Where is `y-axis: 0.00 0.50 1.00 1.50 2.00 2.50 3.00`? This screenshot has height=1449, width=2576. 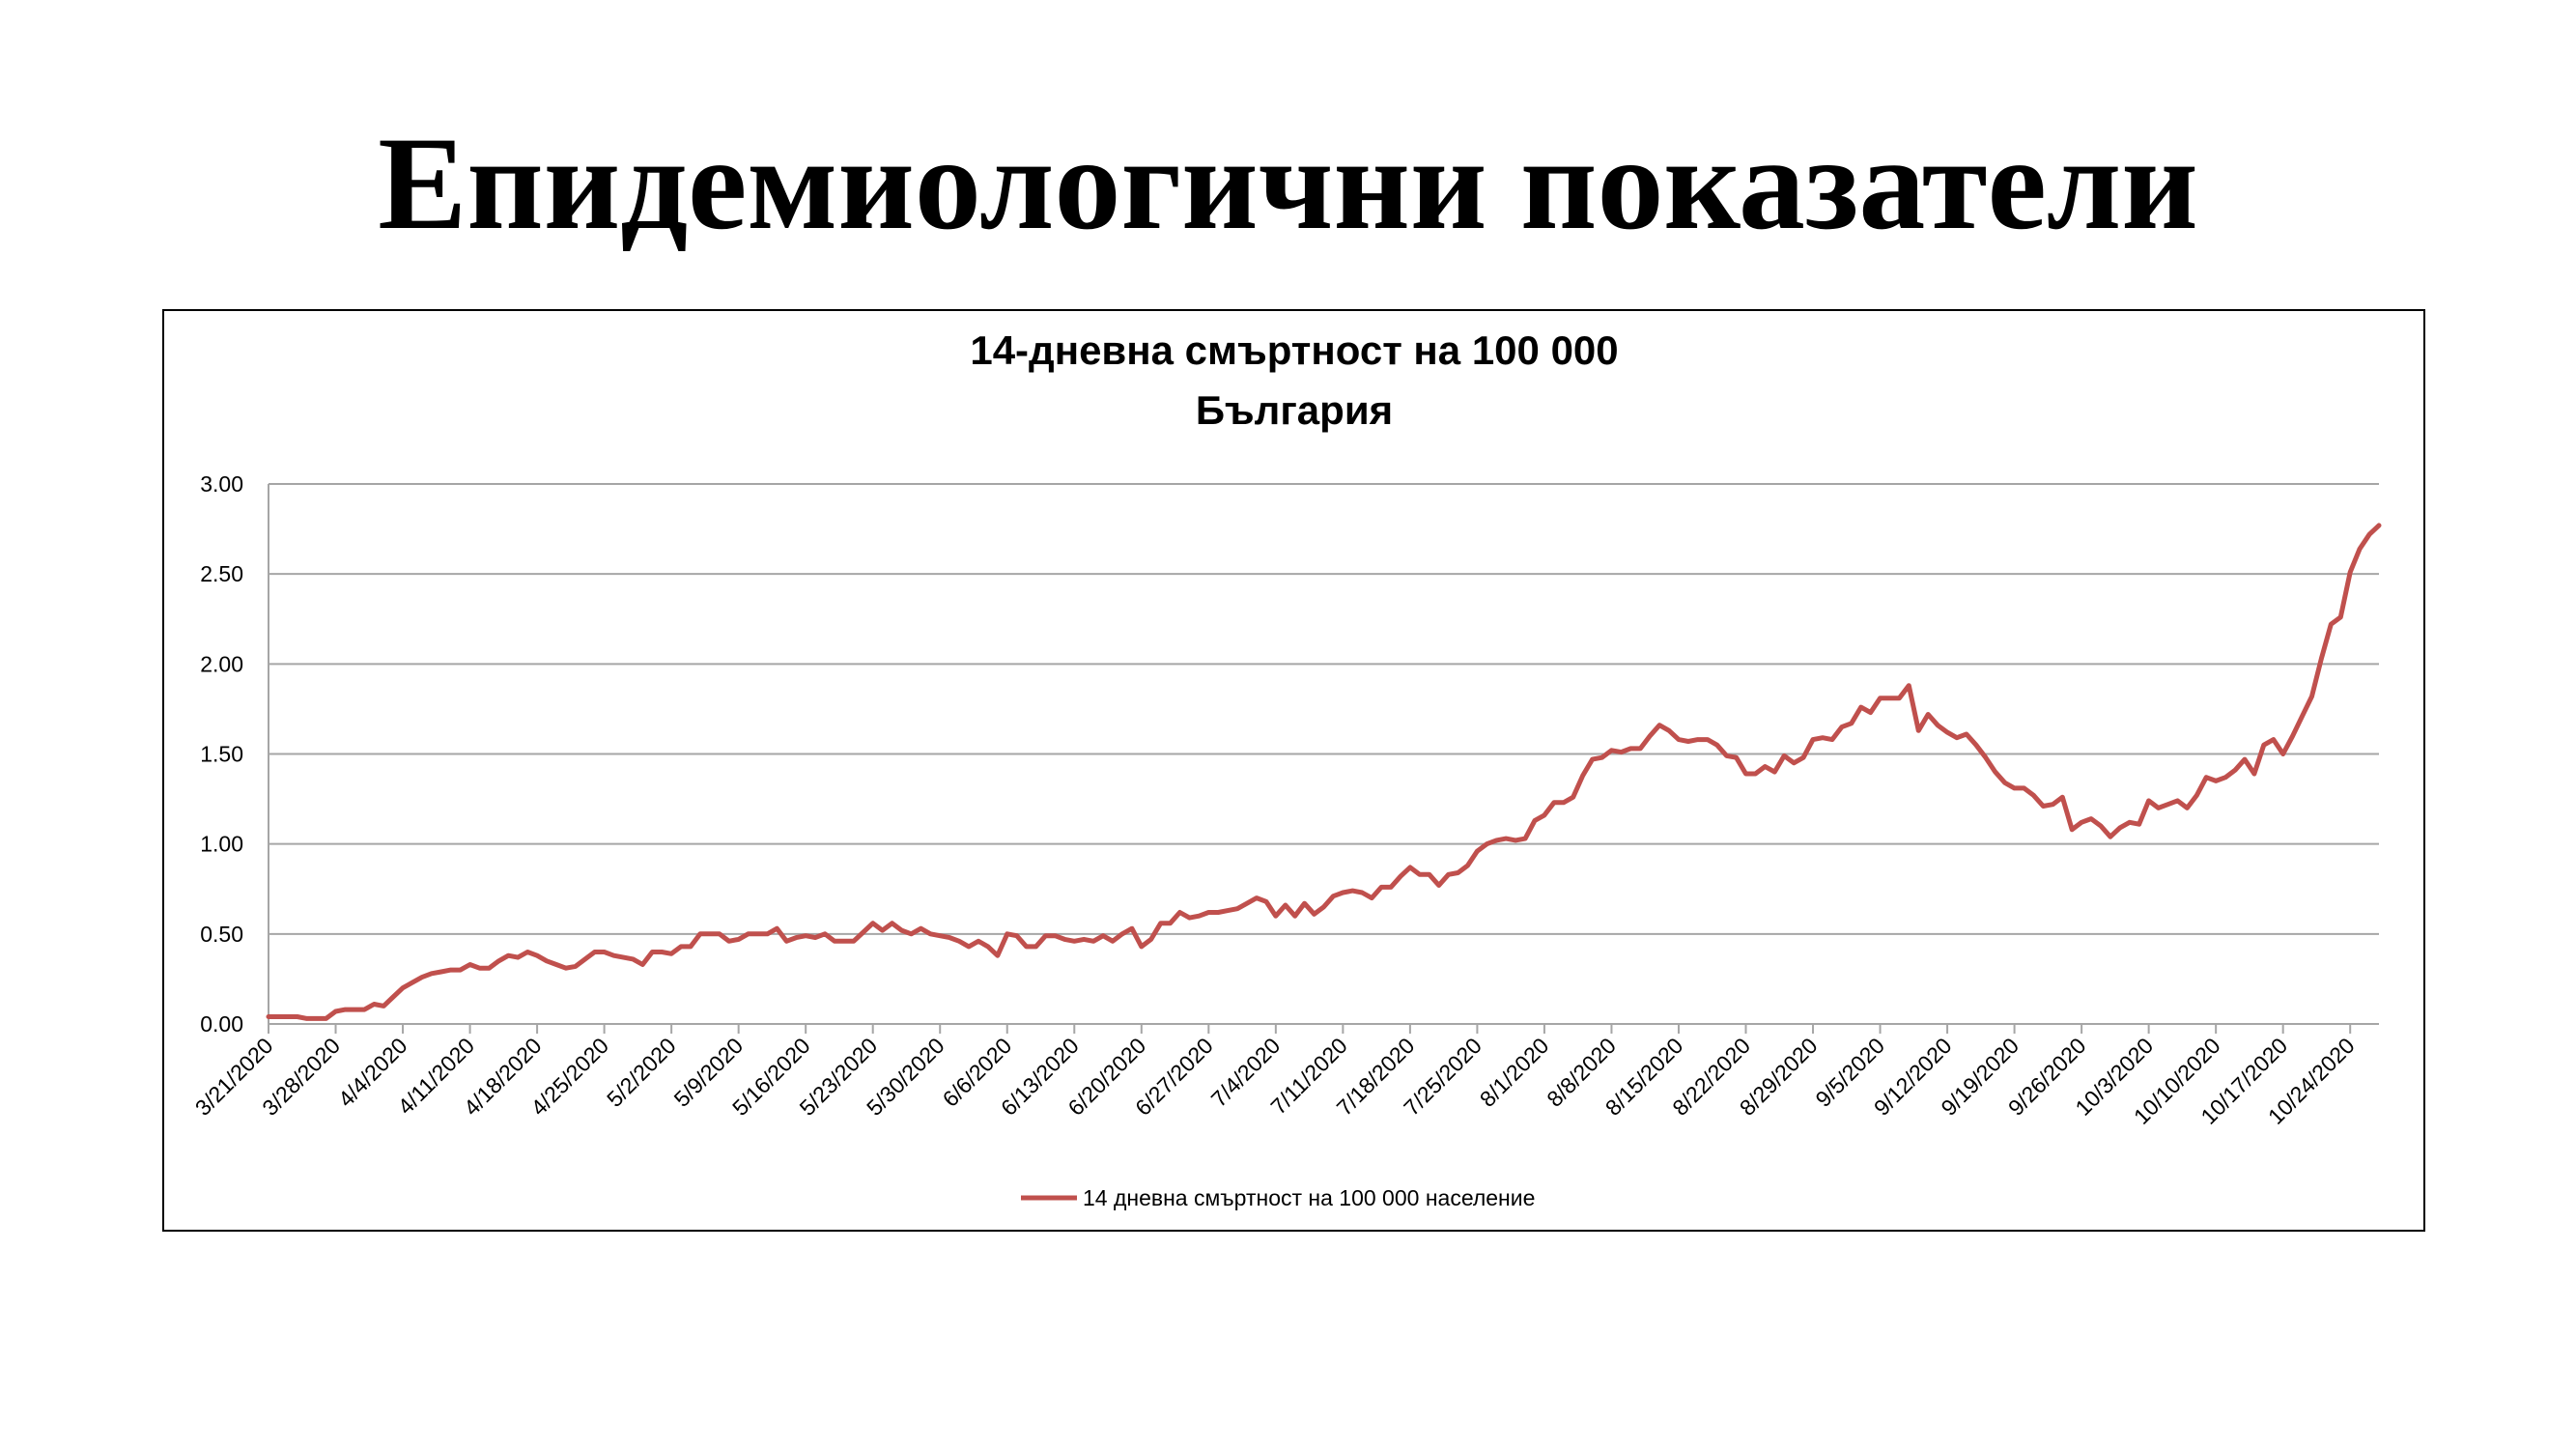 y-axis: 0.00 0.50 1.00 1.50 2.00 2.50 3.00 is located at coordinates (234, 754).